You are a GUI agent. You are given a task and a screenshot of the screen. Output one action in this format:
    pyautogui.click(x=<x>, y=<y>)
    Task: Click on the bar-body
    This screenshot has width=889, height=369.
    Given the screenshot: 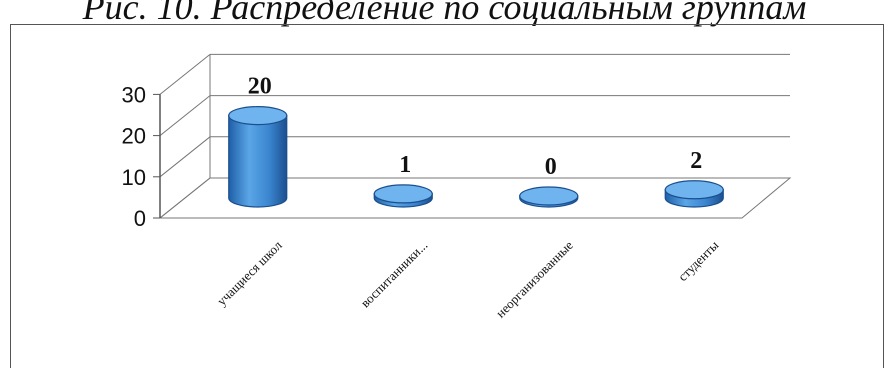 What is the action you would take?
    pyautogui.click(x=258, y=161)
    